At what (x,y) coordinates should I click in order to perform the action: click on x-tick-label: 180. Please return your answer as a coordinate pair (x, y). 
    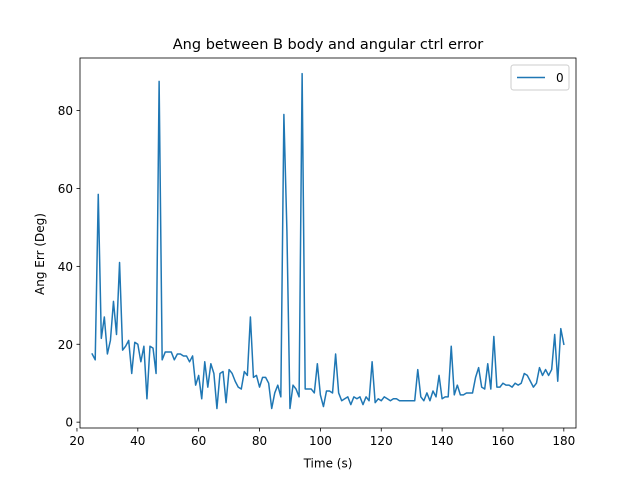
    Looking at the image, I should click on (563, 441).